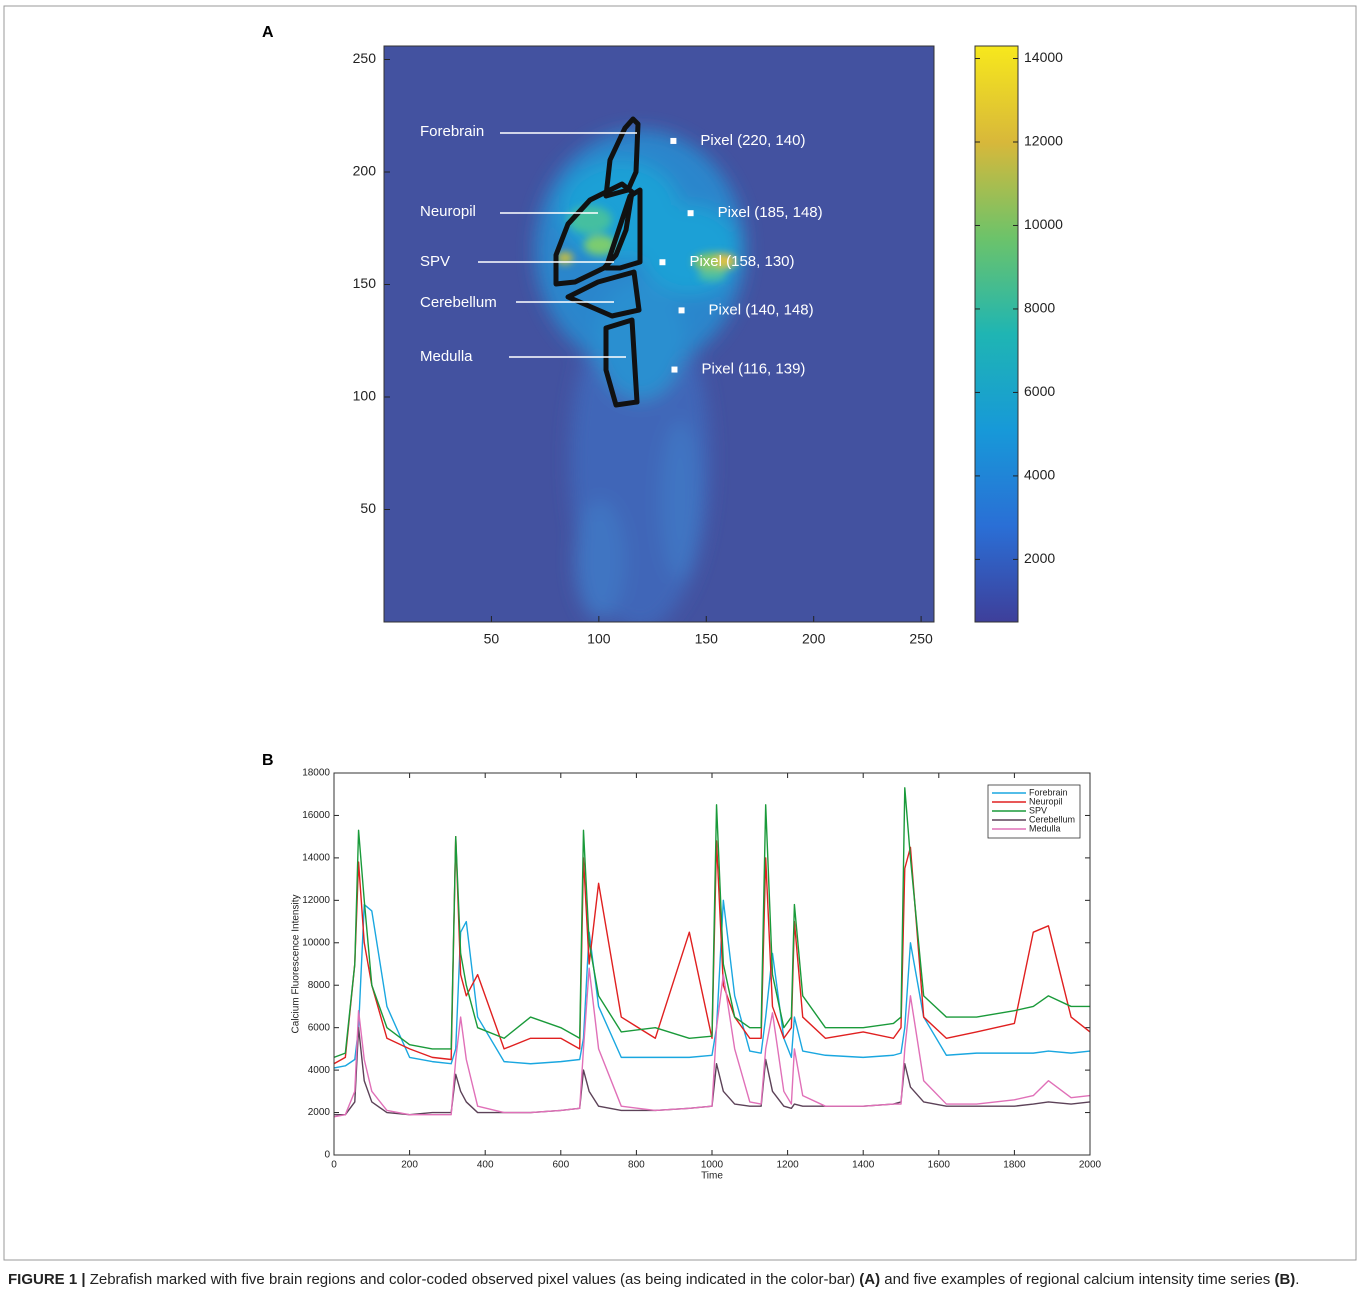  What do you see at coordinates (1043, 224) in the screenshot?
I see `colorbar-tick-label: 10000` at bounding box center [1043, 224].